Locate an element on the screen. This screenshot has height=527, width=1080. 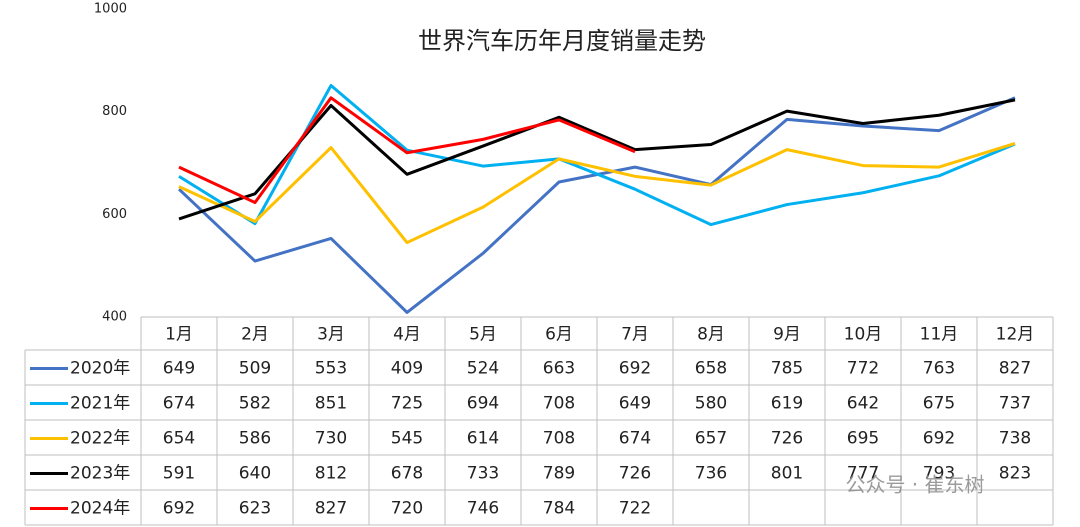
table-value: 694 is located at coordinates (483, 404).